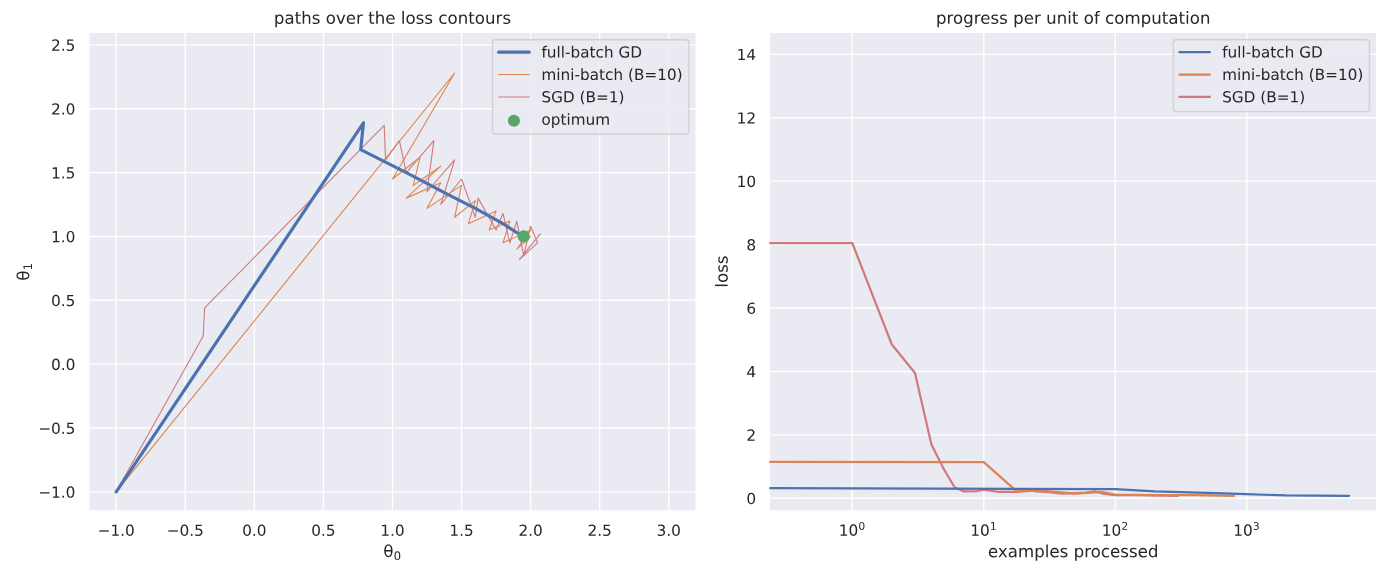  I want to click on y-tick-label: 8, so click(751, 245).